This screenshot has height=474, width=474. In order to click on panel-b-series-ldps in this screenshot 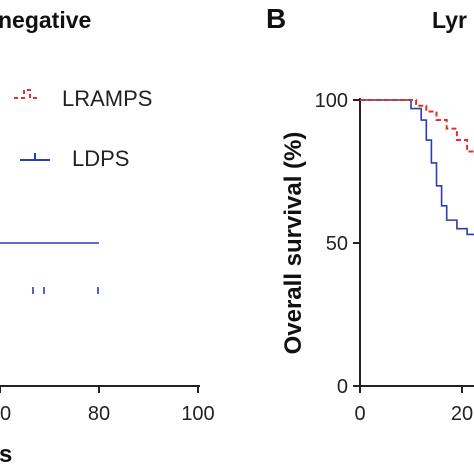, I will do `click(417, 167)`.